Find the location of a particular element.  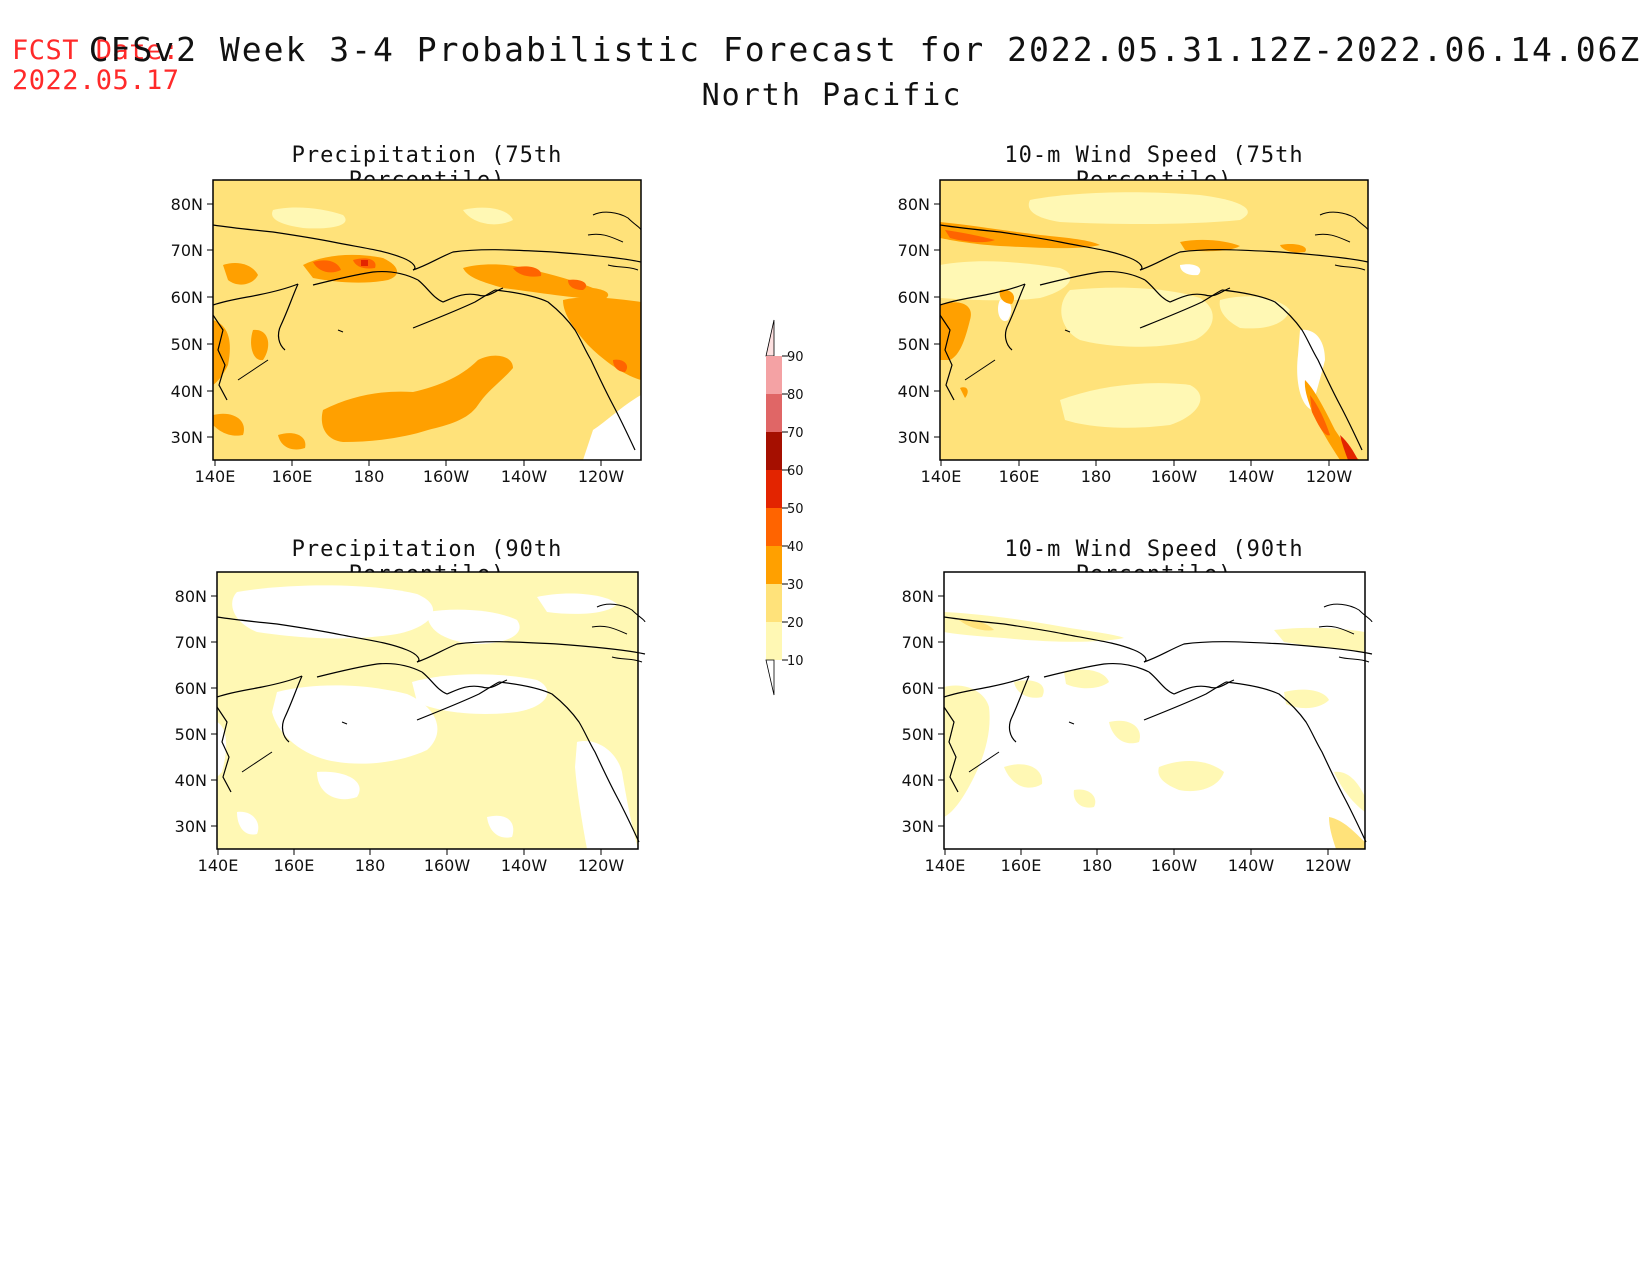

colorbar-label: 50 is located at coordinates (795, 509).